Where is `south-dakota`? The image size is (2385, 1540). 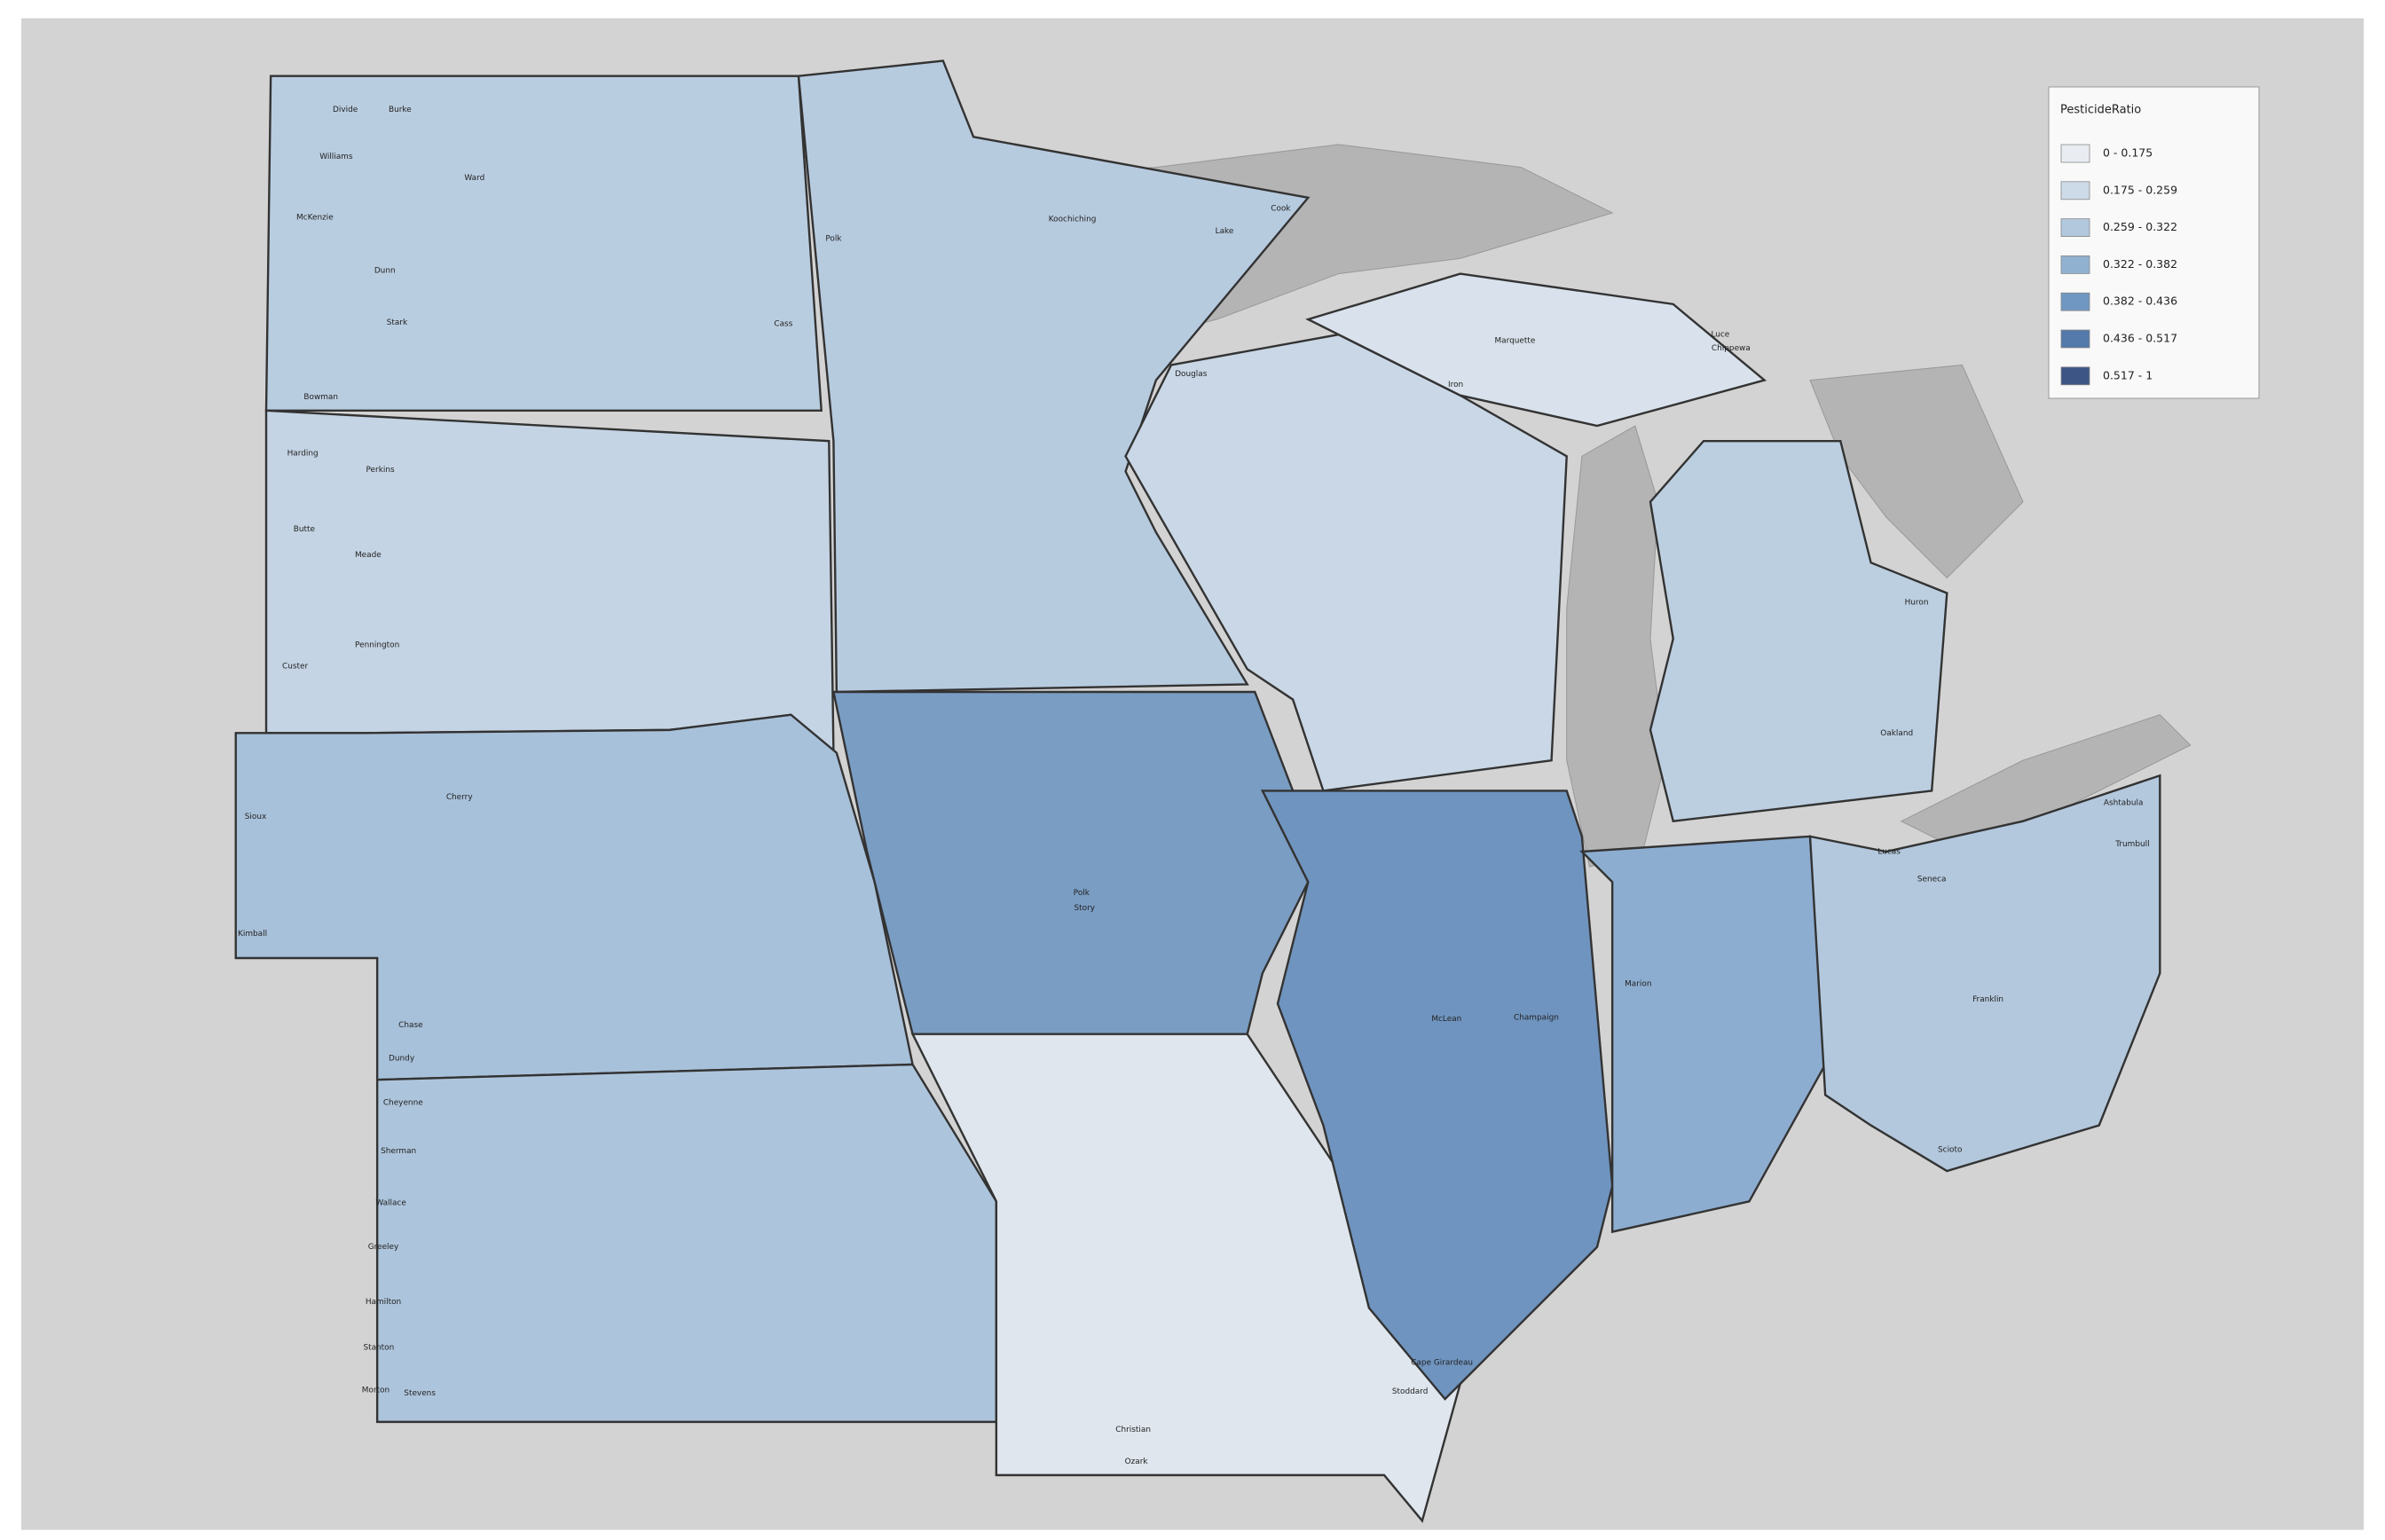
south-dakota is located at coordinates (549, 582).